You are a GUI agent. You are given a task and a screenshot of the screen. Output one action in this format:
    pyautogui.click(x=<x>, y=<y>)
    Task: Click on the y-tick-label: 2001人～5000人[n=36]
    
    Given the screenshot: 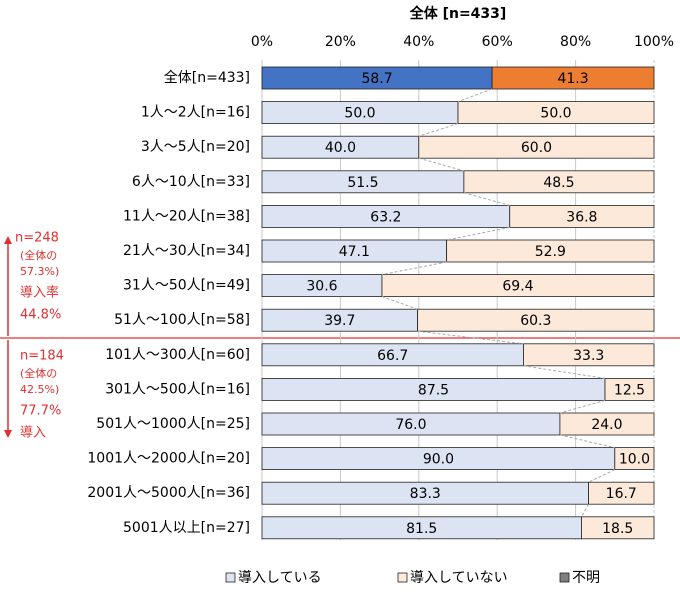 What is the action you would take?
    pyautogui.click(x=168, y=493)
    